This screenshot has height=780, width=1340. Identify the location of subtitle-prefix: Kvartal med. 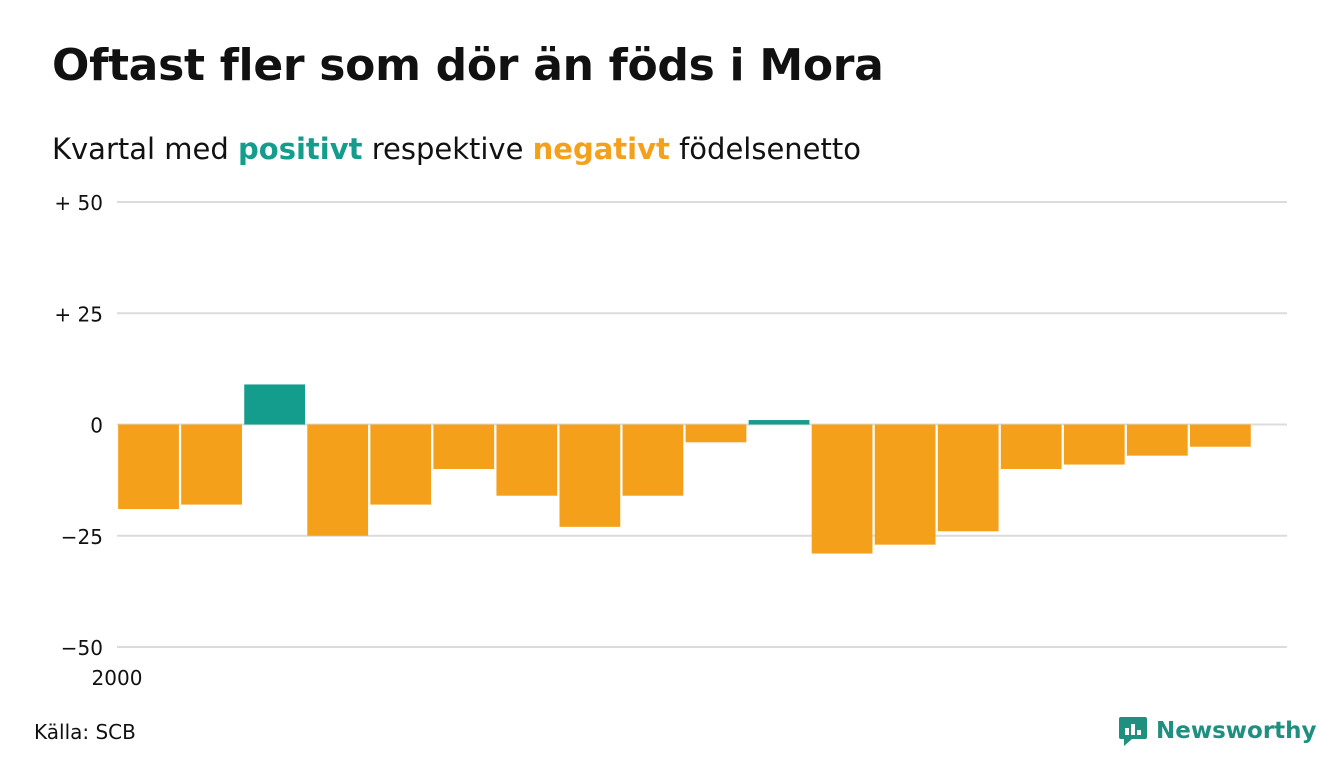
(140, 149).